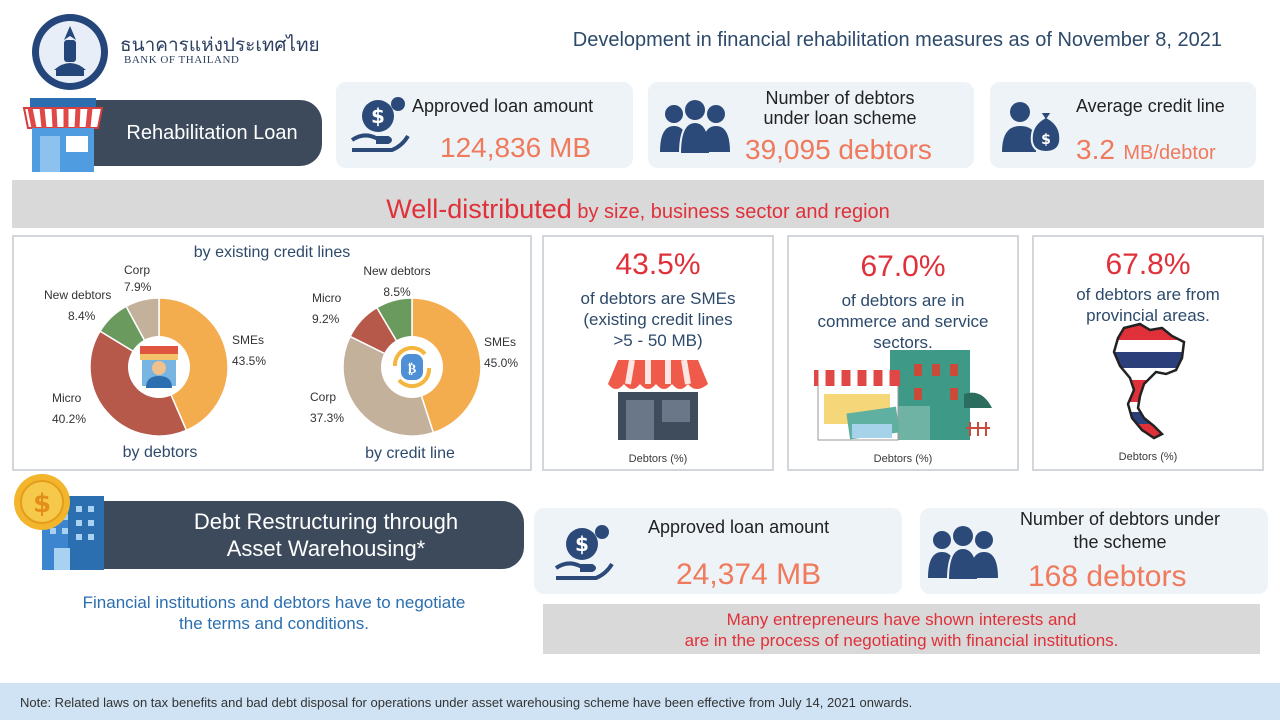 This screenshot has height=720, width=1280. Describe the element at coordinates (1149, 382) in the screenshot. I see `thailand-map-icon` at that location.